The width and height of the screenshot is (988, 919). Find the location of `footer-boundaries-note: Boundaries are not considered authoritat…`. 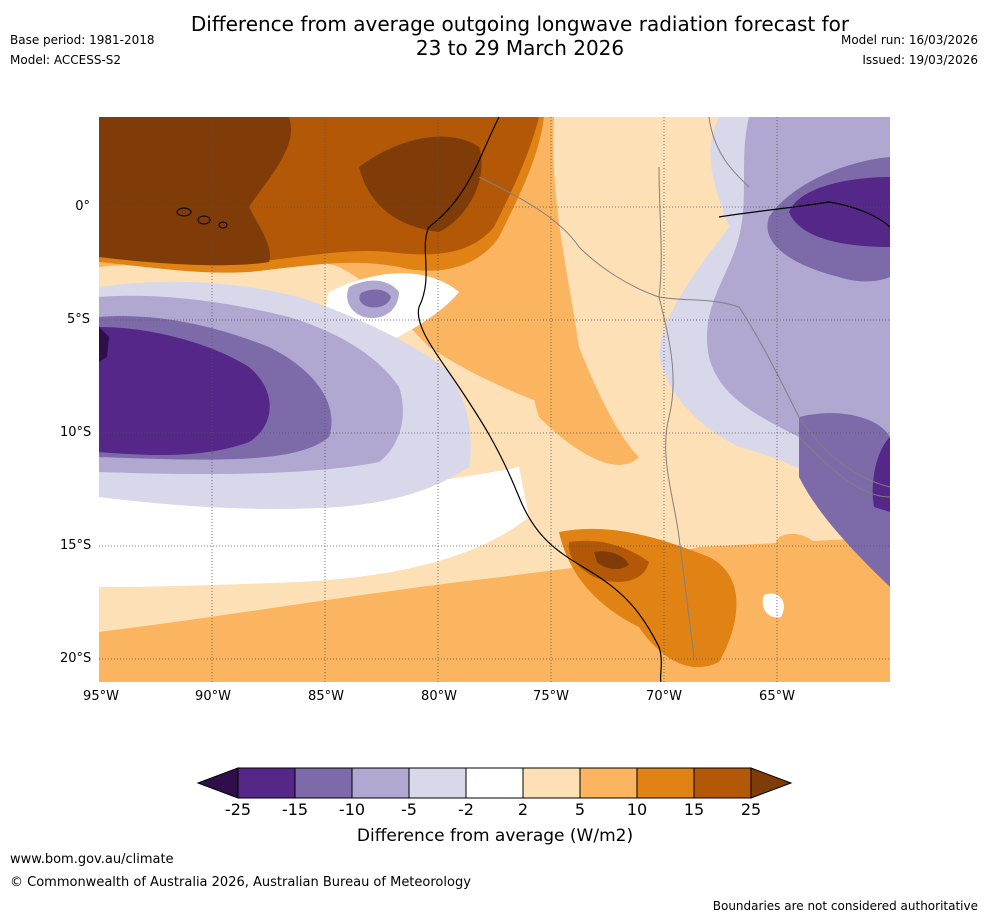

footer-boundaries-note: Boundaries are not considered authoritat… is located at coordinates (845, 906).